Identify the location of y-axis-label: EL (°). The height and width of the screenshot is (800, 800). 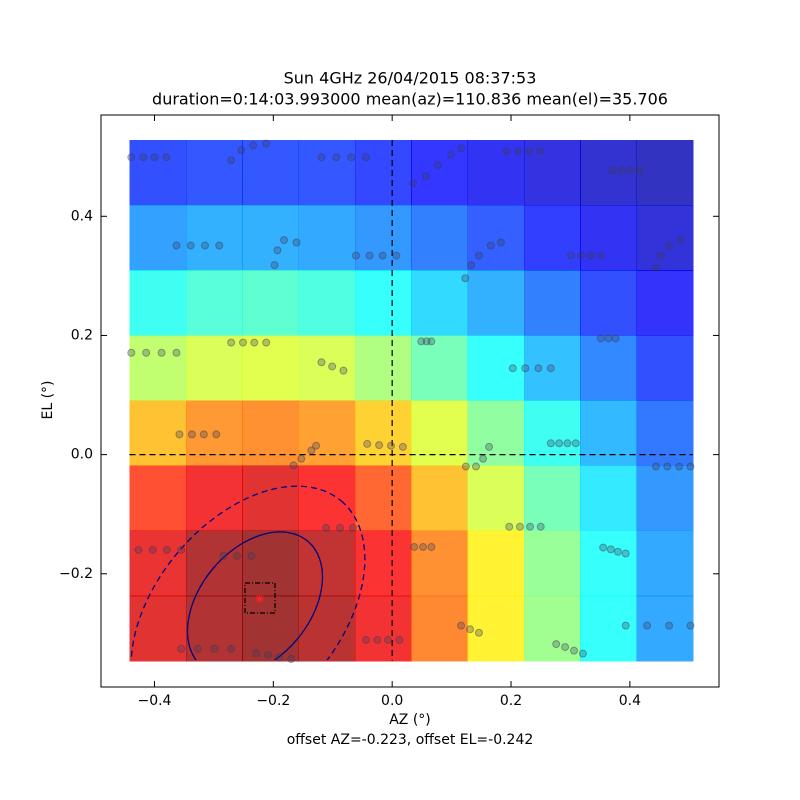
(48, 399).